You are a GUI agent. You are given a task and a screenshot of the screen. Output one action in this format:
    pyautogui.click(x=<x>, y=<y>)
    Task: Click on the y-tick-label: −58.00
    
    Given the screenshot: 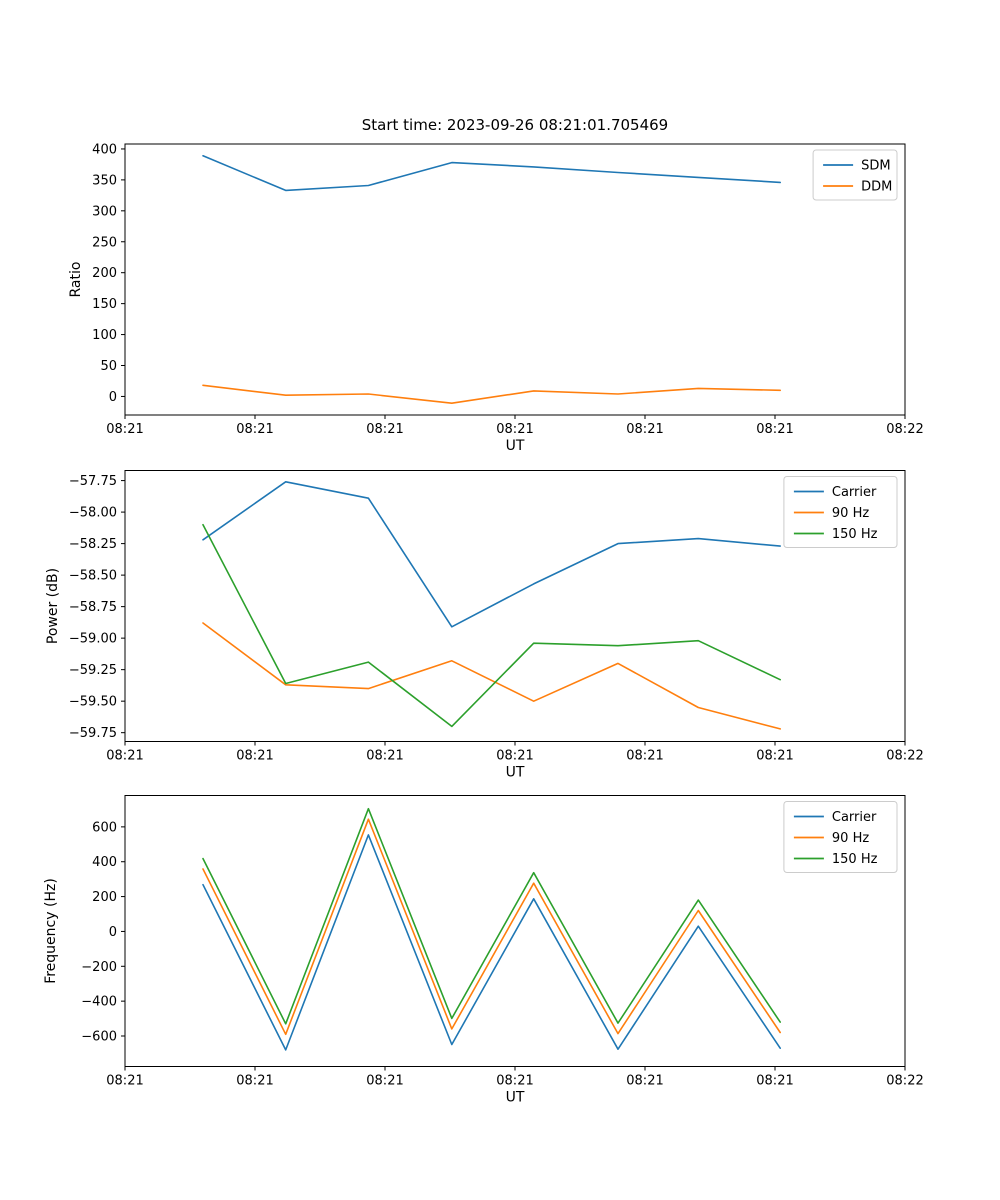 What is the action you would take?
    pyautogui.click(x=93, y=513)
    